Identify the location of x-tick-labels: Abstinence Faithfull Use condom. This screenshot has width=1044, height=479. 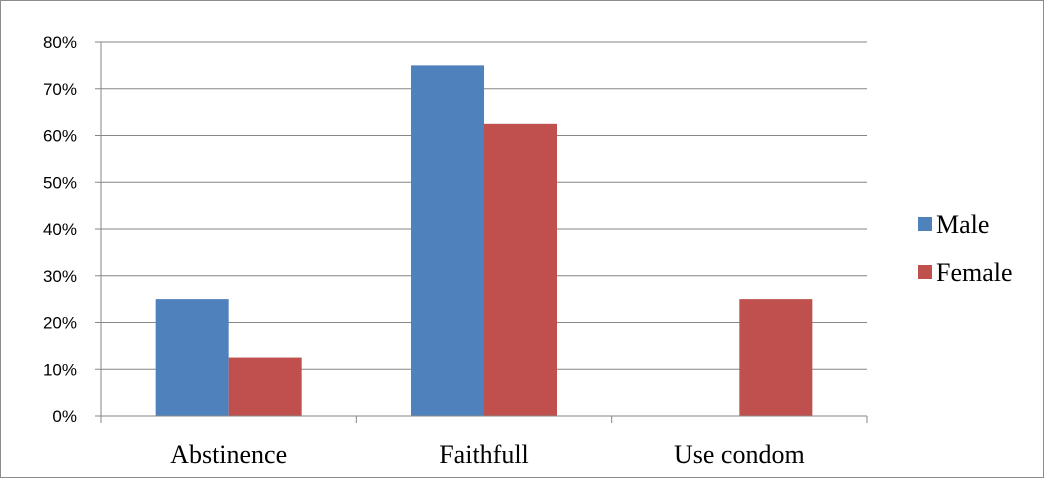
(487, 454).